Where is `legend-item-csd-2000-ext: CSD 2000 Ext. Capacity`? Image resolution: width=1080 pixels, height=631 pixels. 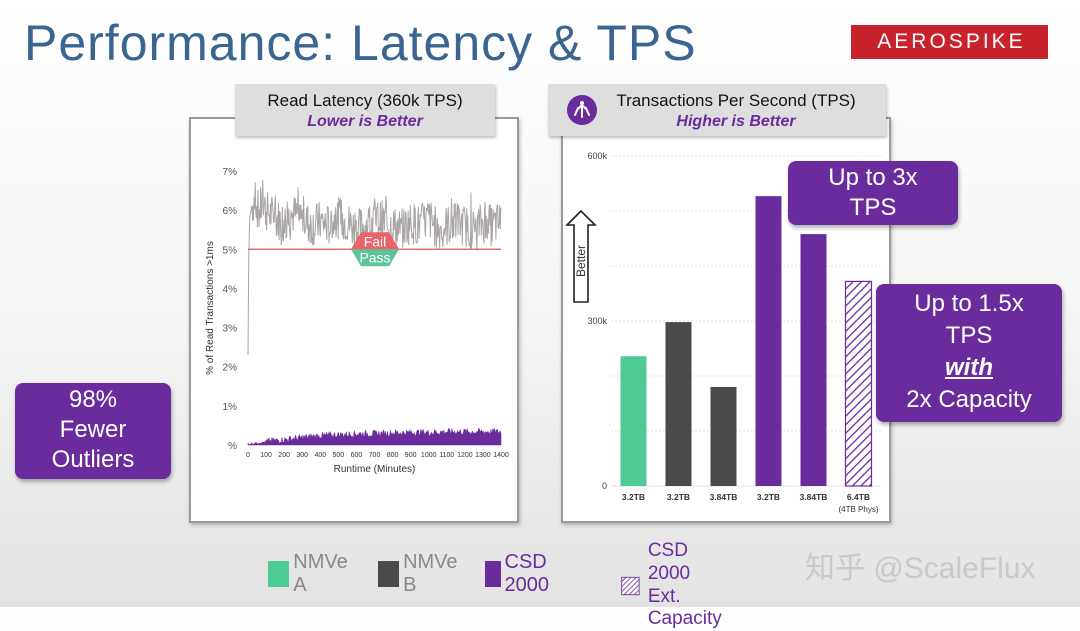 legend-item-csd-2000-ext: CSD 2000 Ext. Capacity is located at coordinates (675, 585).